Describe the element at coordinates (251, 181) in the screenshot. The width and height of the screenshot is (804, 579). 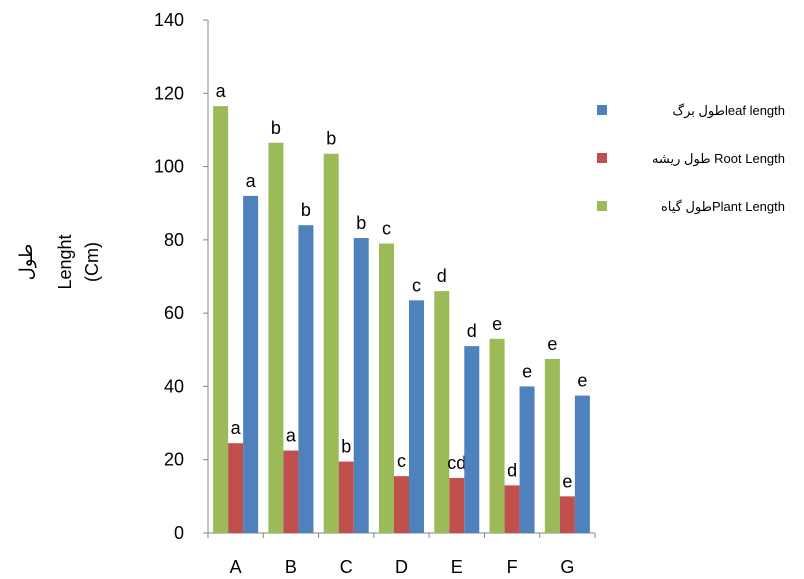
I see `significance-label-leaf: a` at that location.